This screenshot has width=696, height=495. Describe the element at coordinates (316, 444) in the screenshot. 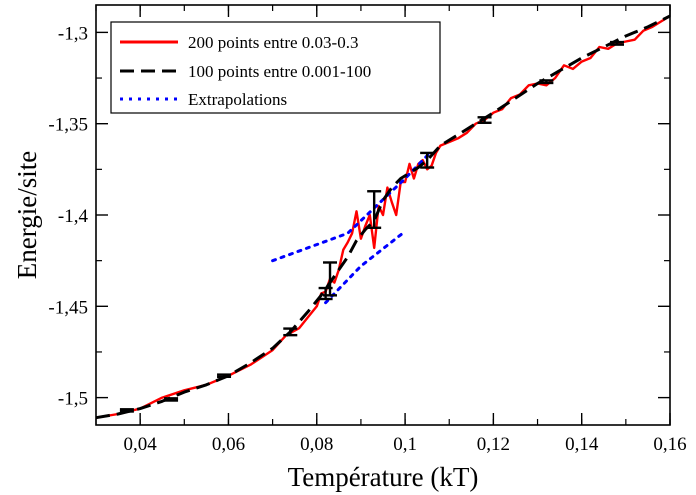

I see `x-tick-label: 0,08` at that location.